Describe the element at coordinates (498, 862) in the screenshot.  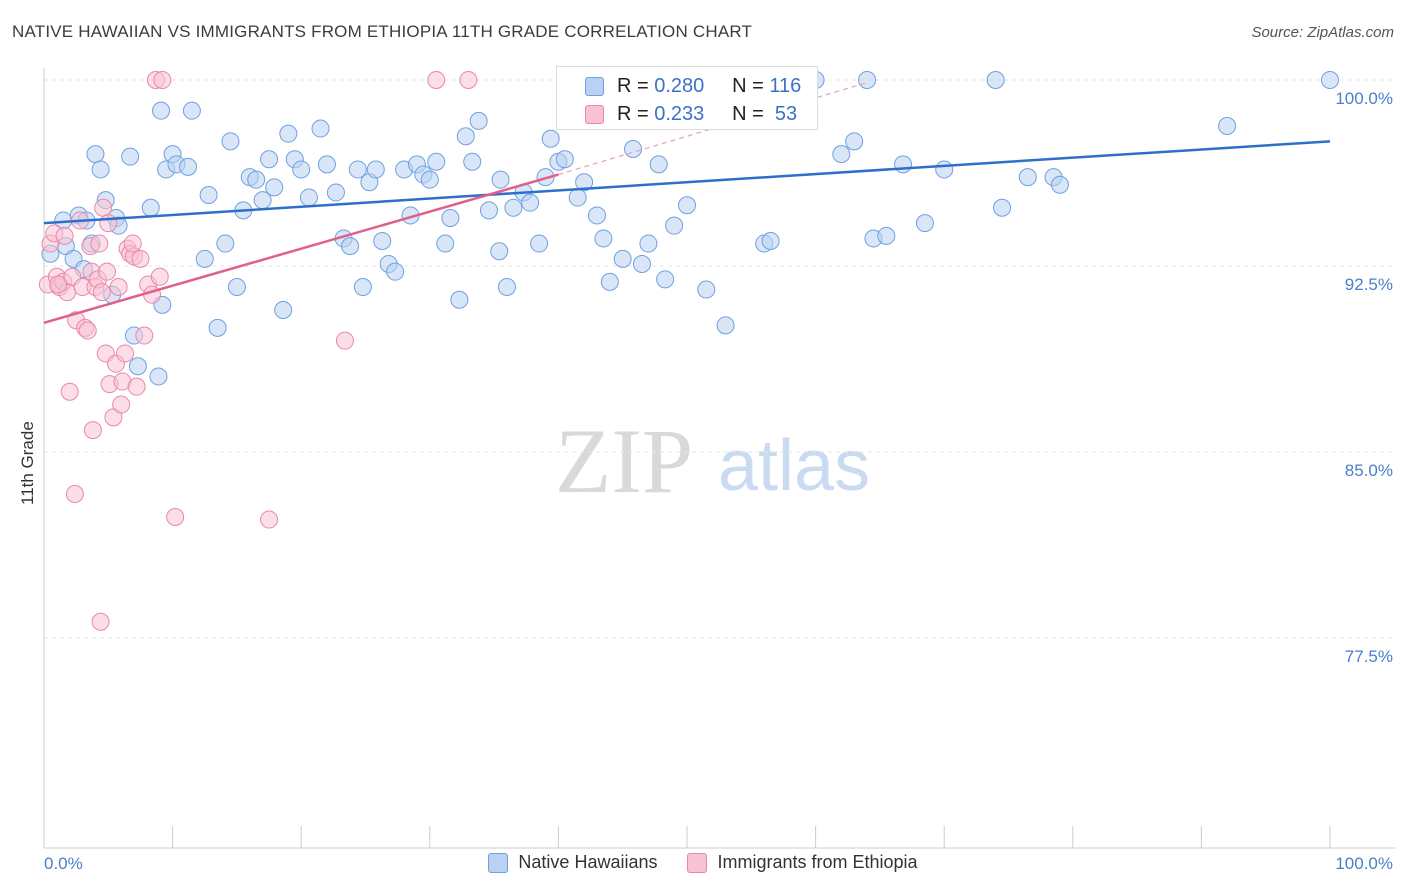
I see `legend-swatch-blue` at that location.